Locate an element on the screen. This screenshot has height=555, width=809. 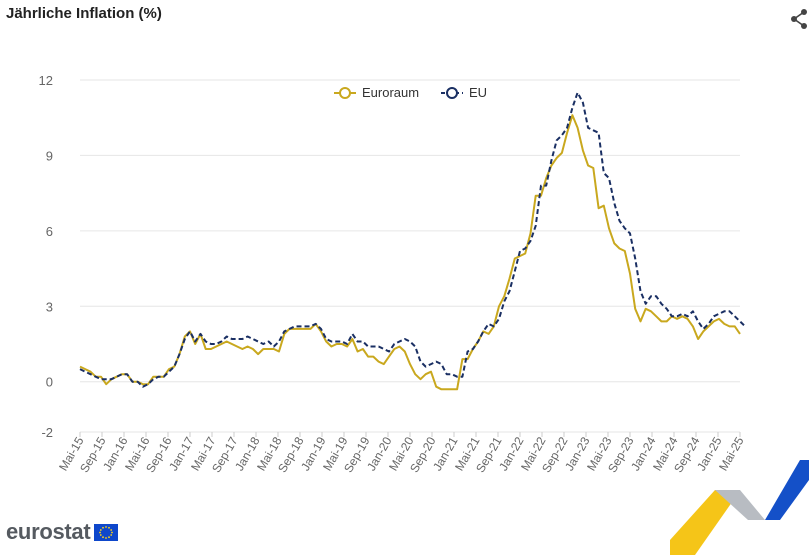
legend-label-euroraum: Euroraum is located at coordinates (390, 92).